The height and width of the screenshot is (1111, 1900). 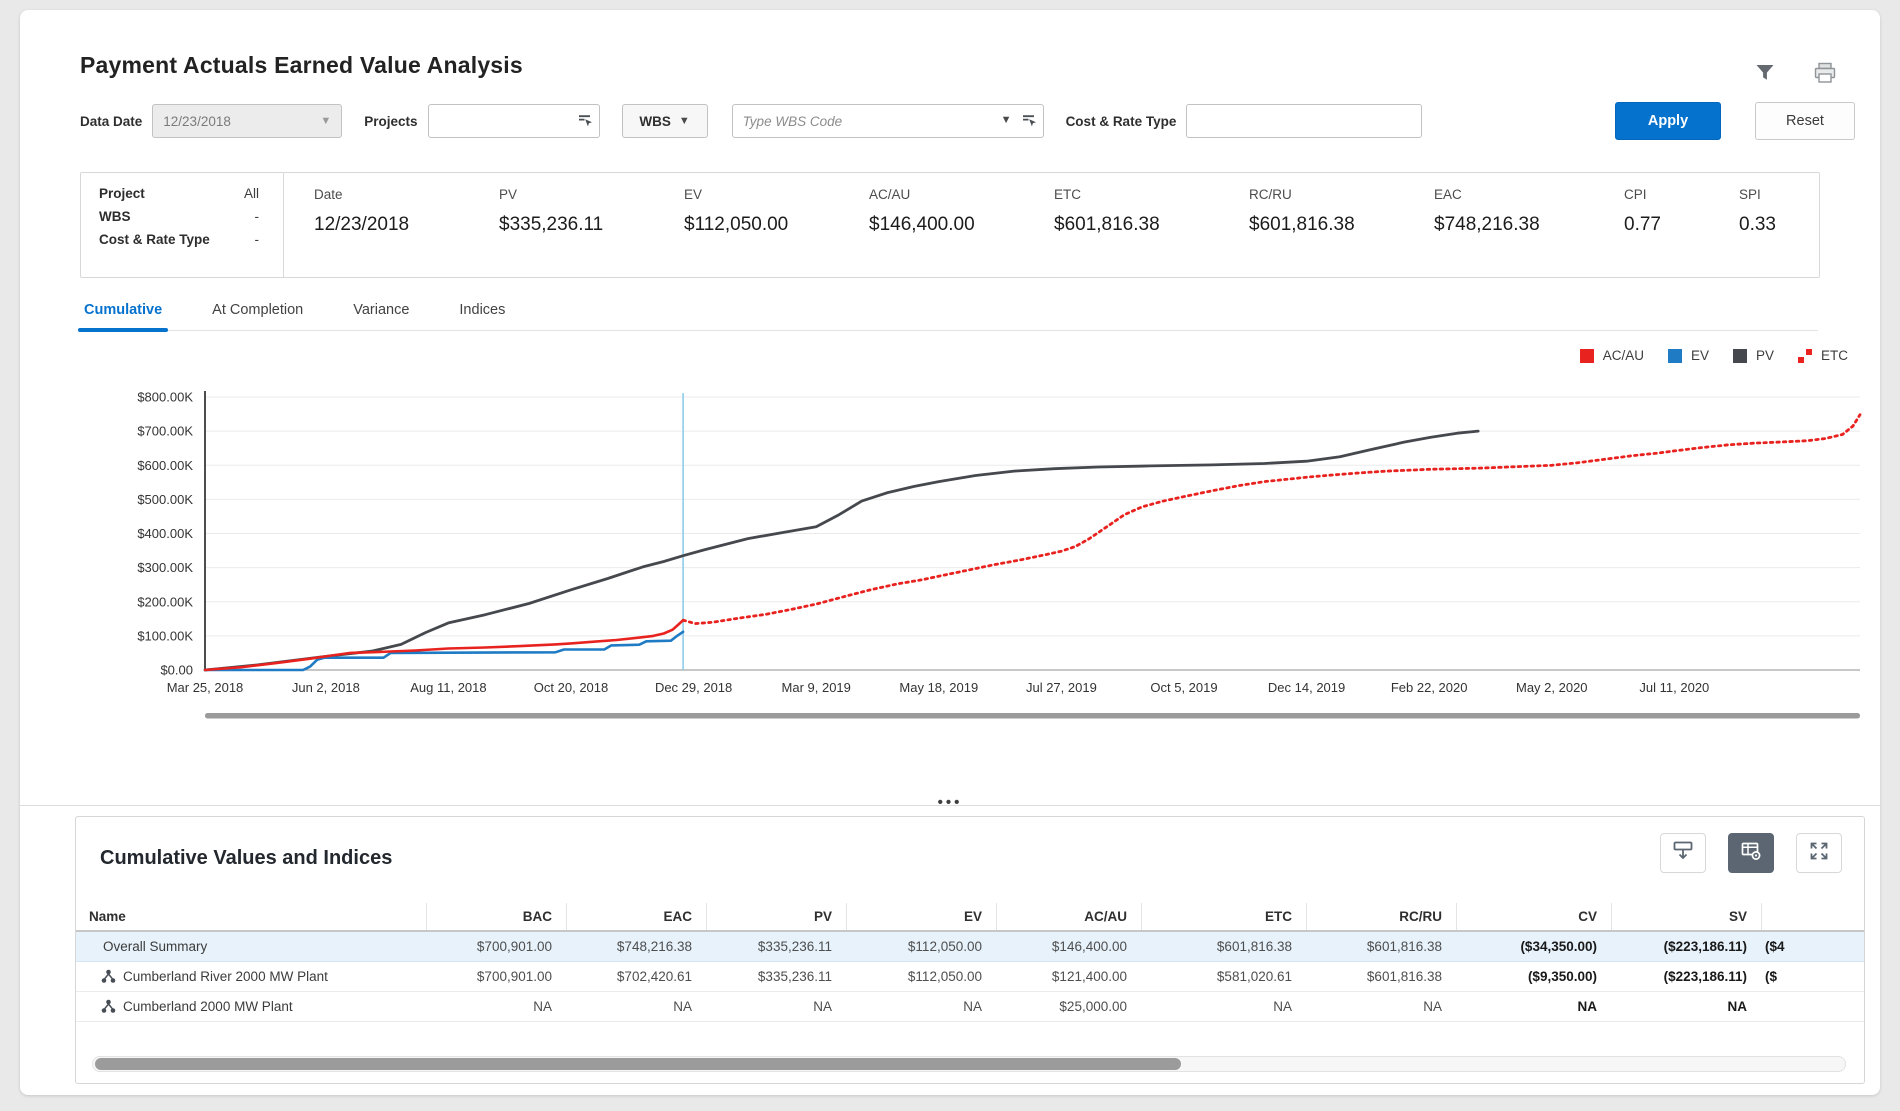 What do you see at coordinates (1270, 194) in the screenshot?
I see `metric-label: RC/RU` at bounding box center [1270, 194].